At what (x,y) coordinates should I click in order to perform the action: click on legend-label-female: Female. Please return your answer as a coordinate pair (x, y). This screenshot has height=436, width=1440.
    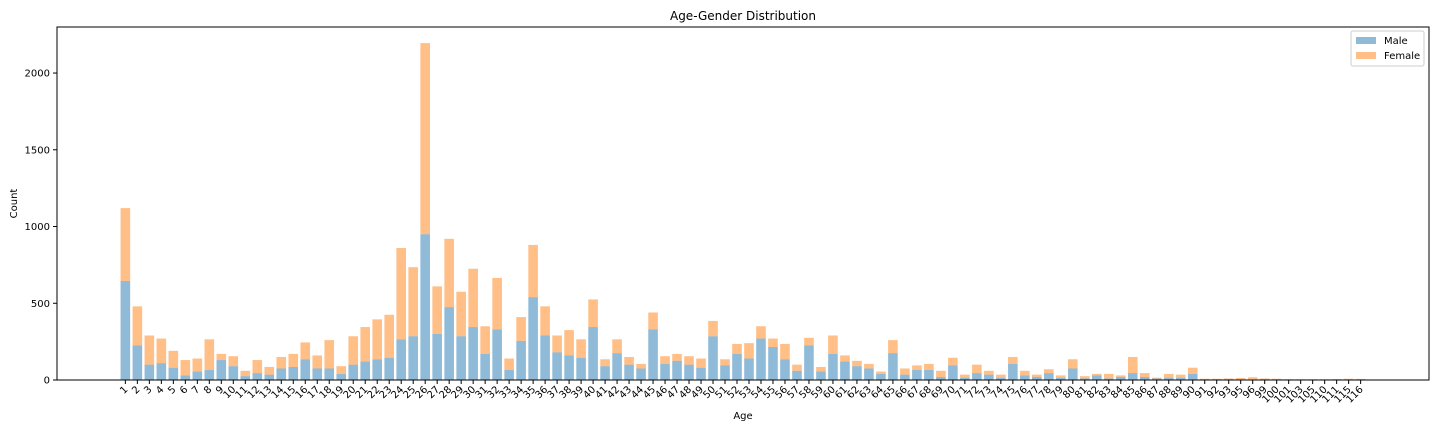
    Looking at the image, I should click on (1402, 56).